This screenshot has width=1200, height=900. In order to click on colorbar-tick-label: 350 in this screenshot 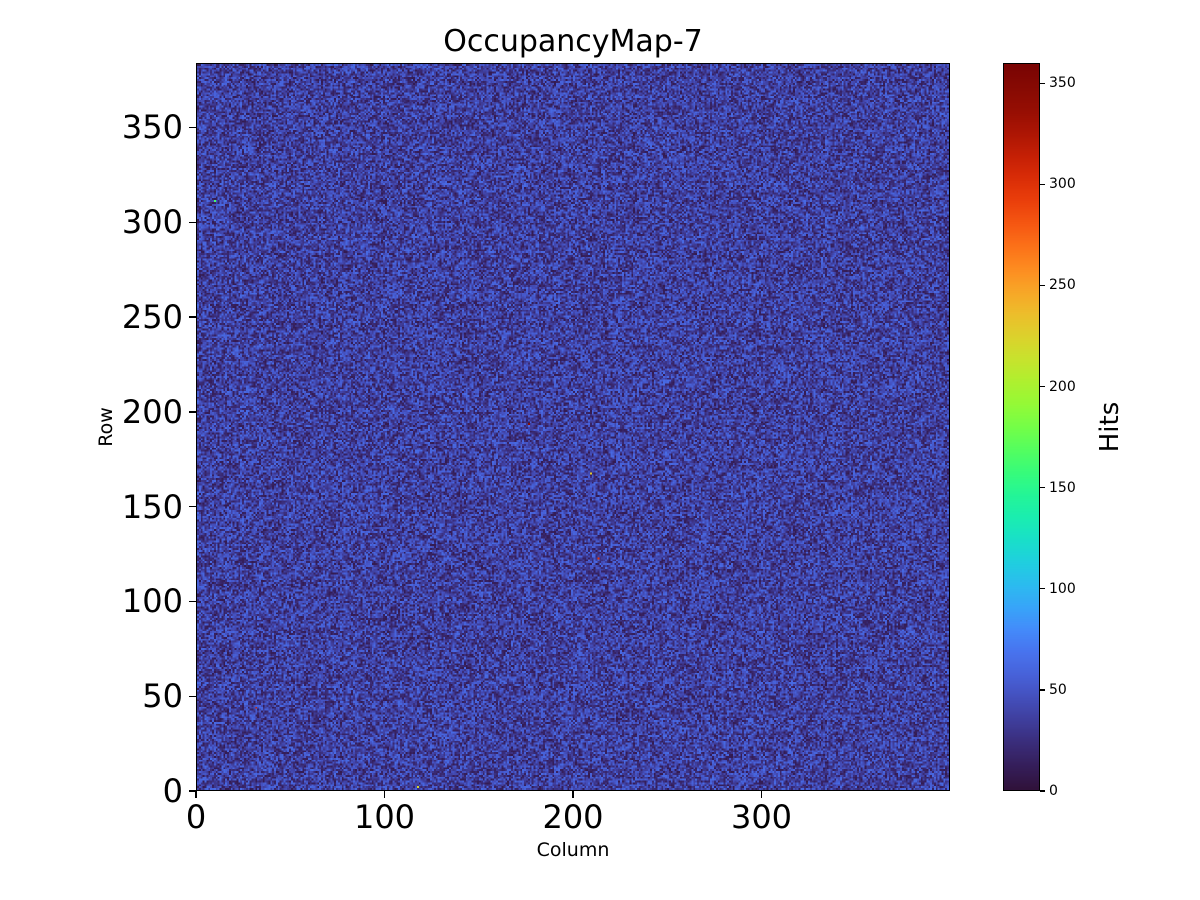, I will do `click(1062, 83)`.